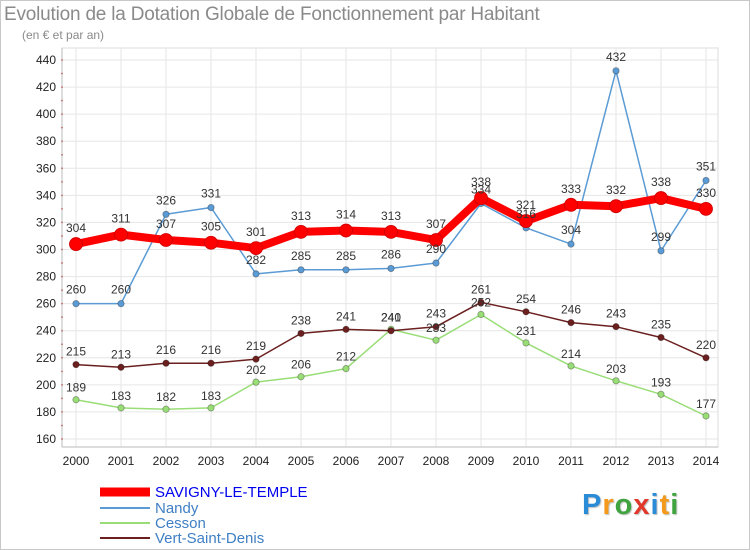 This screenshot has height=550, width=750. Describe the element at coordinates (256, 461) in the screenshot. I see `x-tick-label: 2004` at that location.